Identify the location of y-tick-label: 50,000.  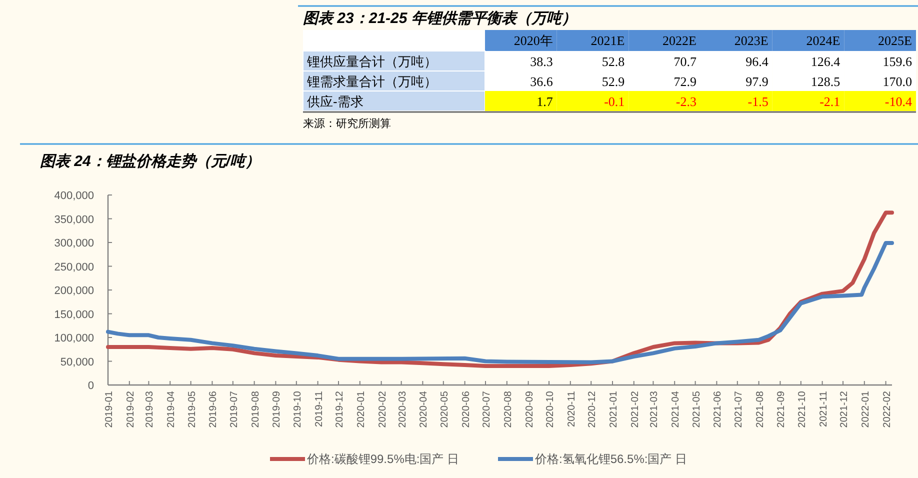
(77, 362).